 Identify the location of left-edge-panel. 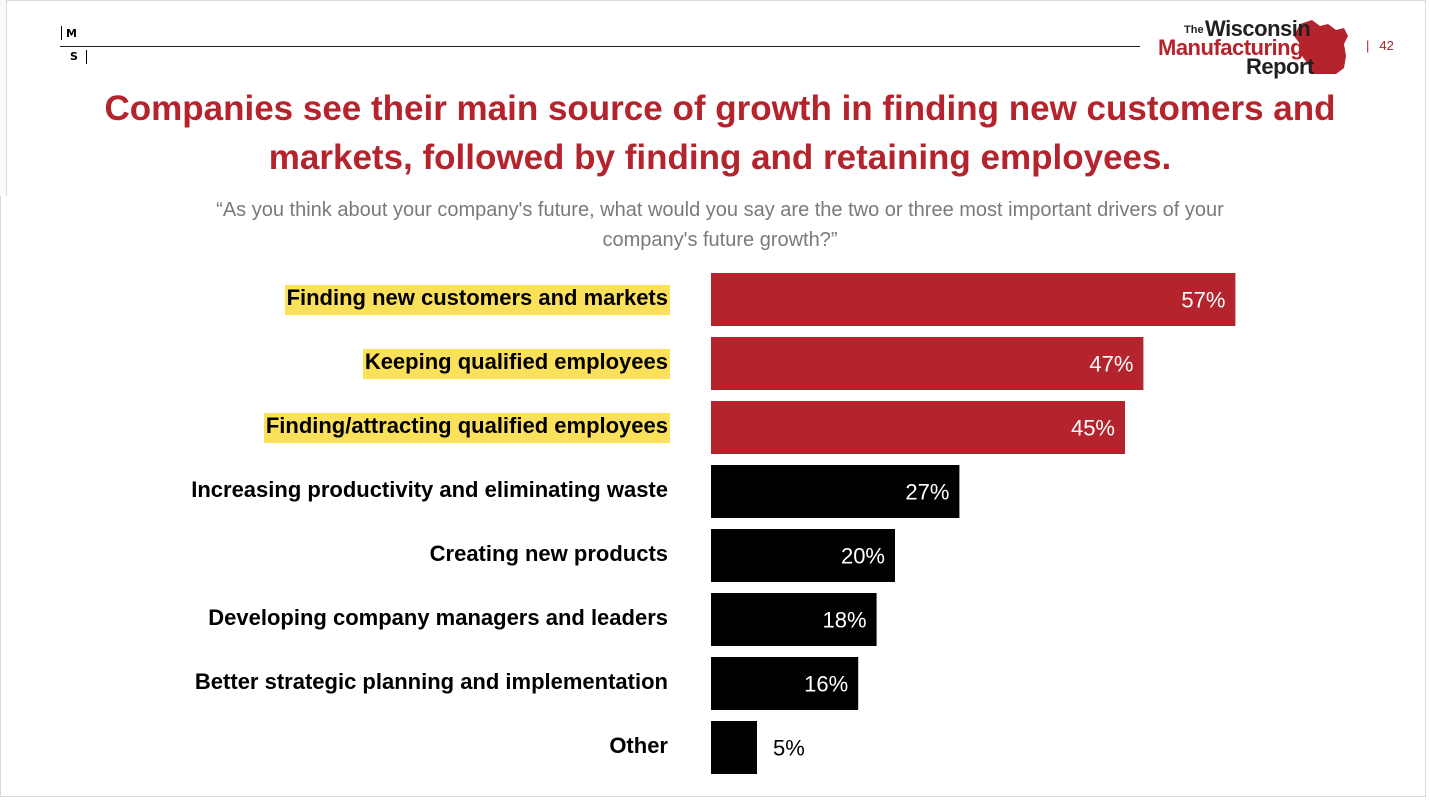
(3, 98).